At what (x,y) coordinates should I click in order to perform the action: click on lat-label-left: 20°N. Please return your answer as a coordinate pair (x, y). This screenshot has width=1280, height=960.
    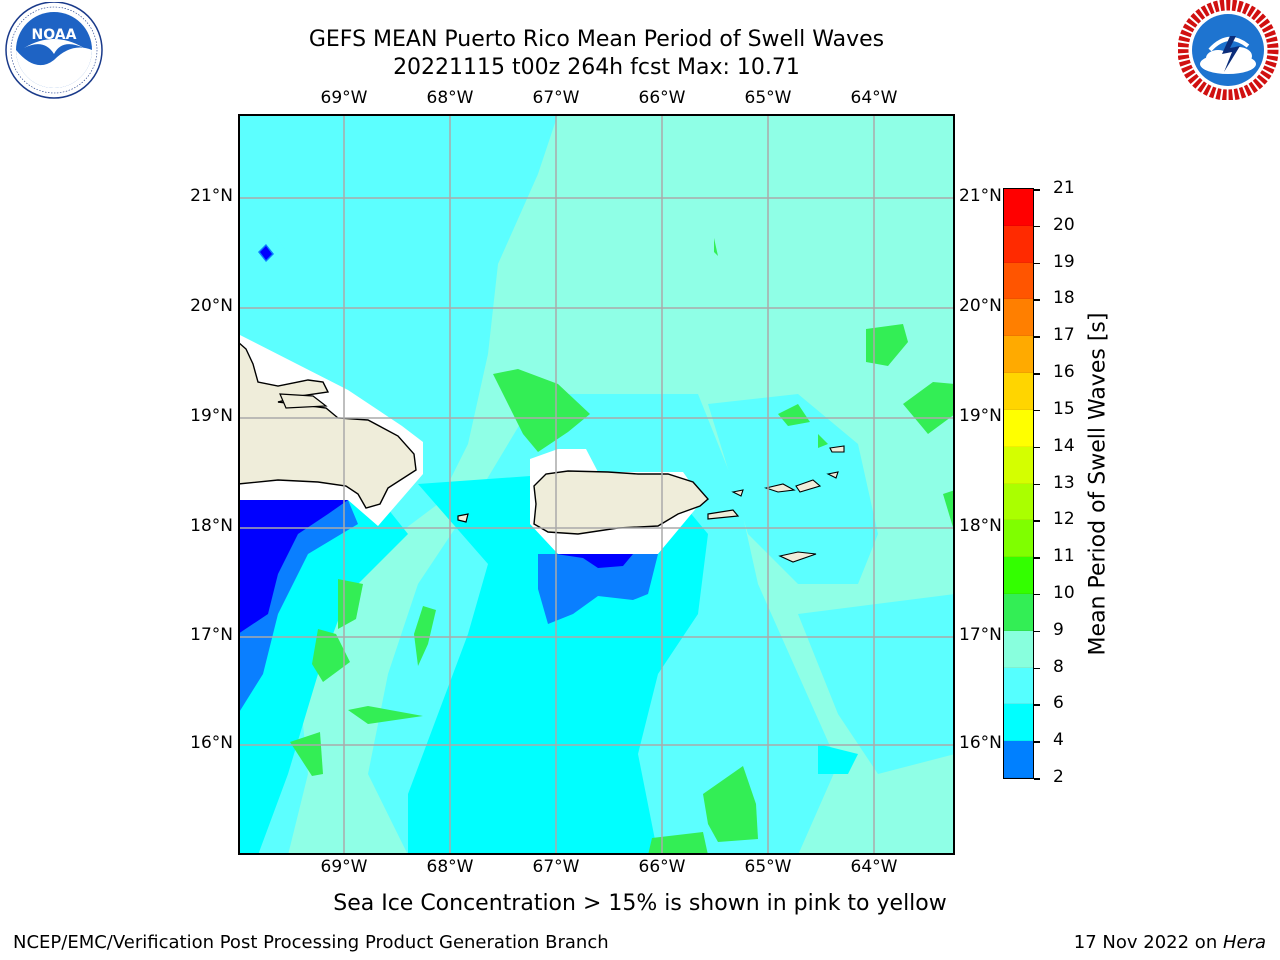
    Looking at the image, I should click on (211, 306).